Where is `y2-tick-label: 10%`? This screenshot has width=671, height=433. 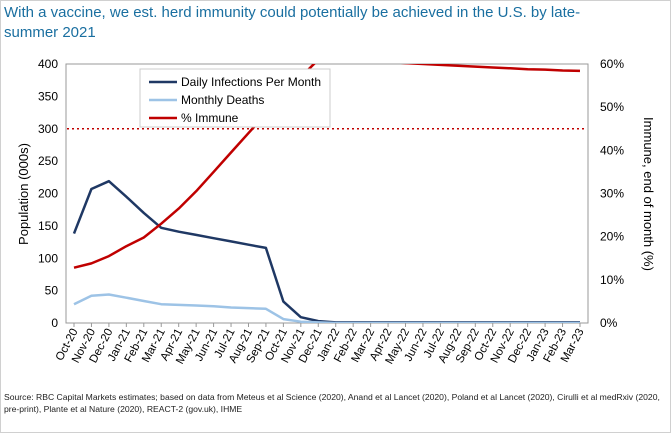 y2-tick-label: 10% is located at coordinates (612, 280).